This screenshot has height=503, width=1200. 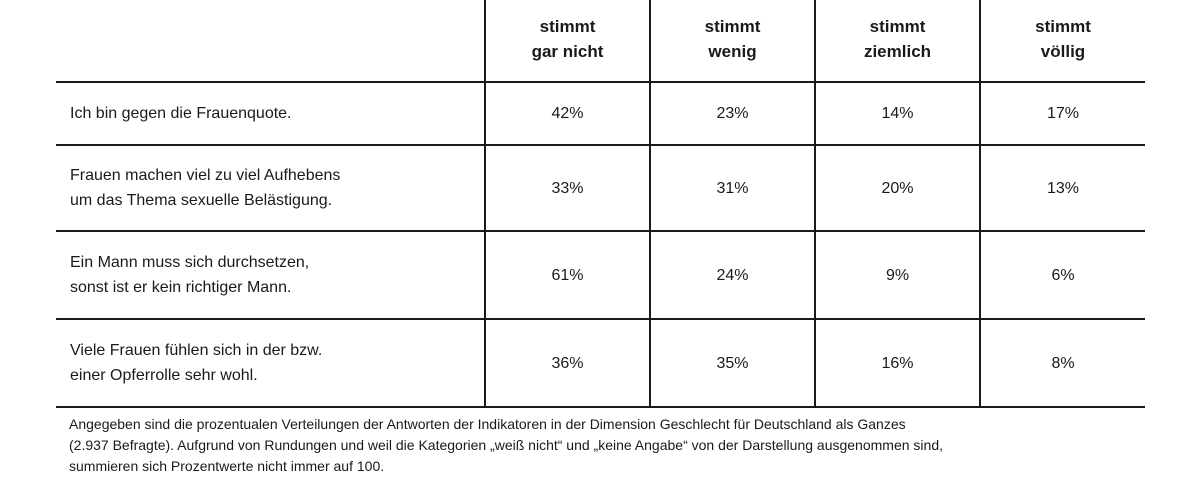 I want to click on value-cell: 16%, so click(x=897, y=363).